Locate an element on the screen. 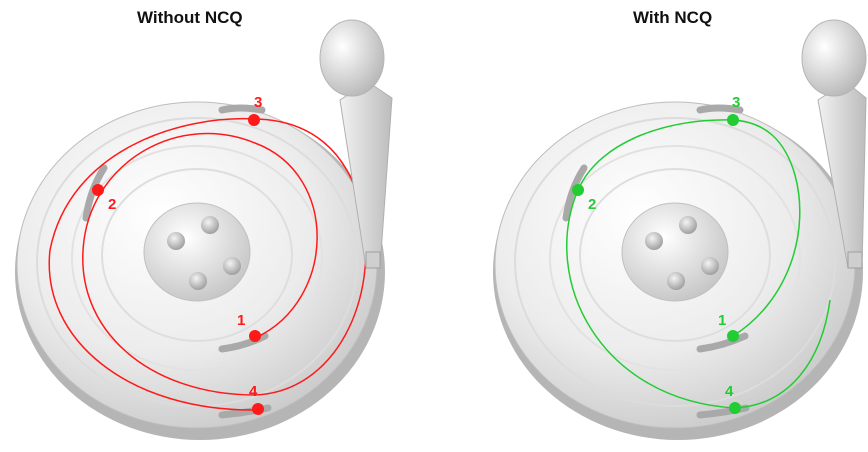 The image size is (868, 452). panel-title-with-ncq: With NCQ is located at coordinates (673, 17).